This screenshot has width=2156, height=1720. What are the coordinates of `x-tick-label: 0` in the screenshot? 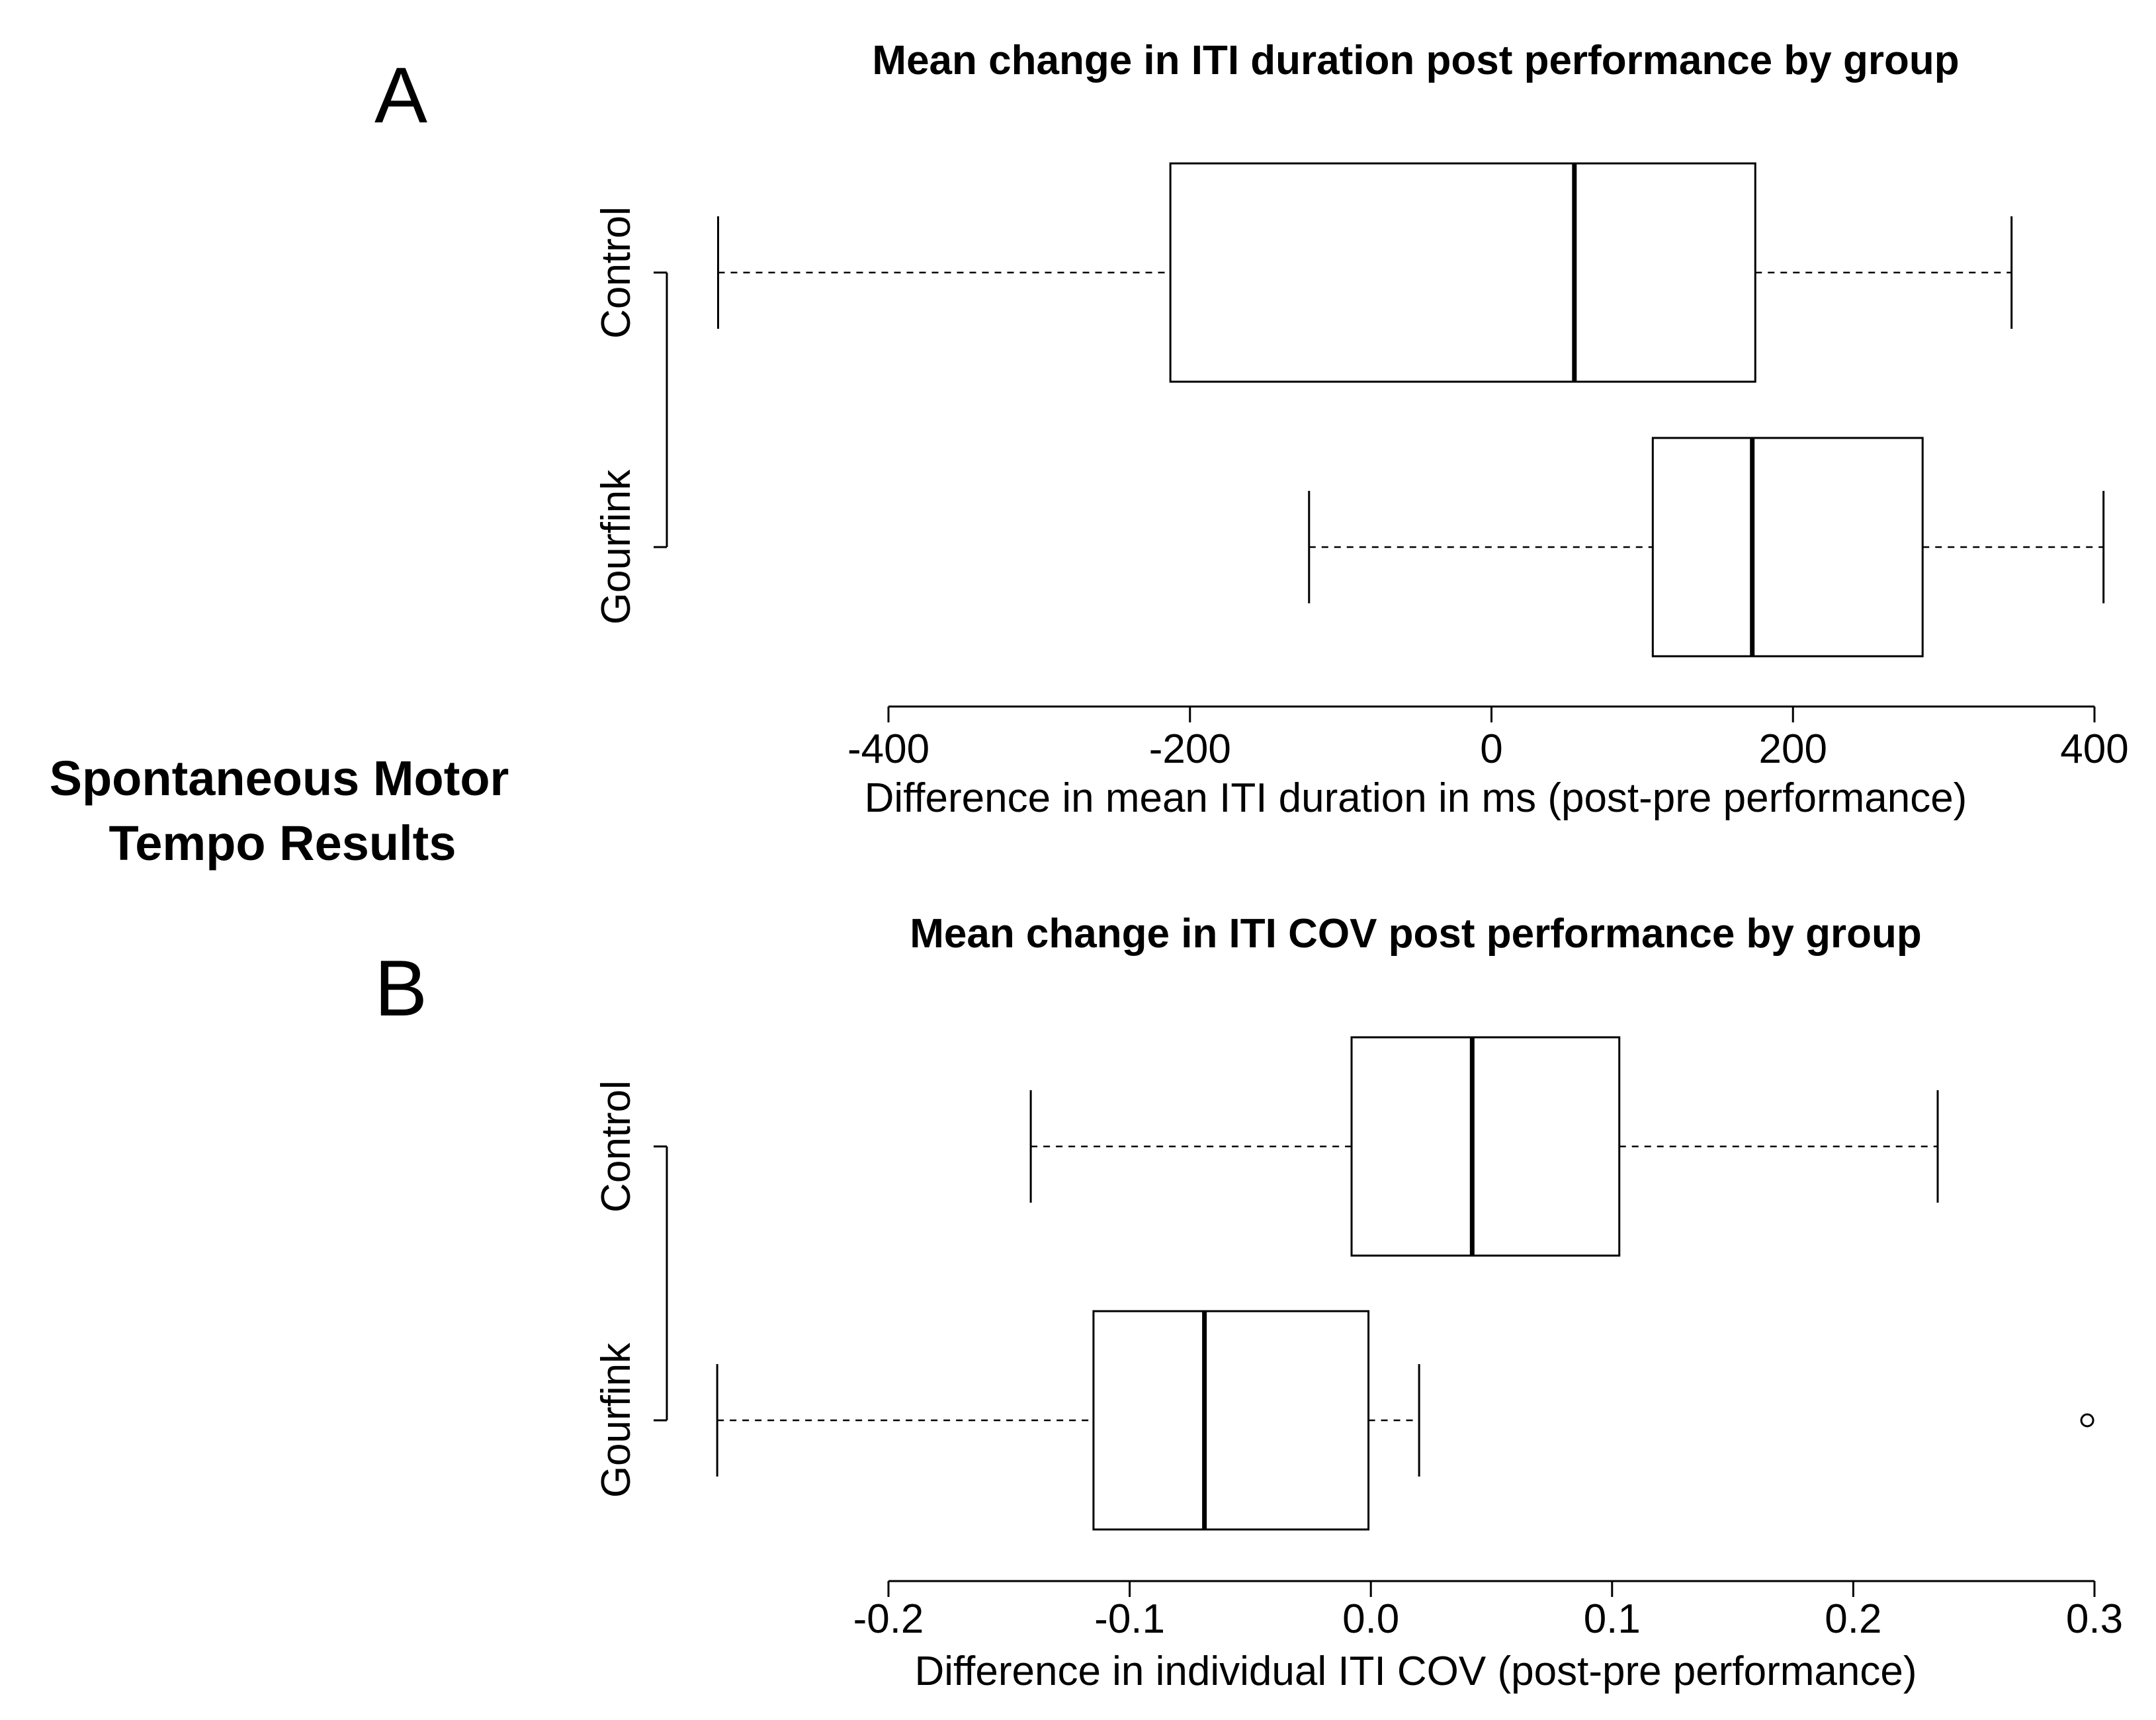 It's located at (1491, 749).